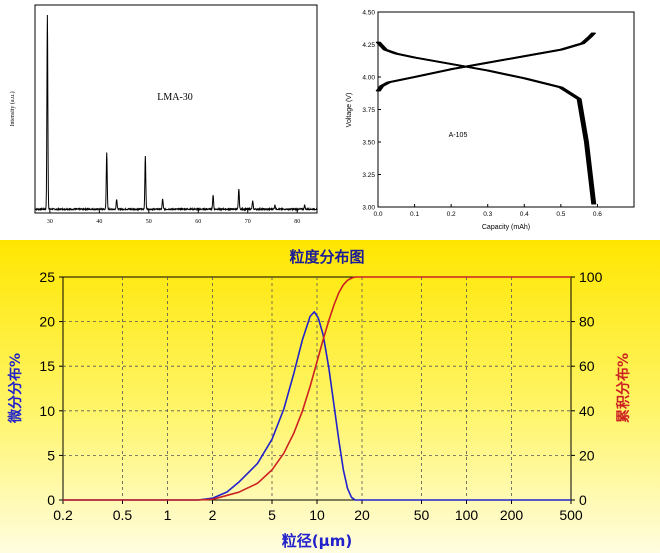  I want to click on voltage-x-tick-label: 0.5, so click(560, 214).